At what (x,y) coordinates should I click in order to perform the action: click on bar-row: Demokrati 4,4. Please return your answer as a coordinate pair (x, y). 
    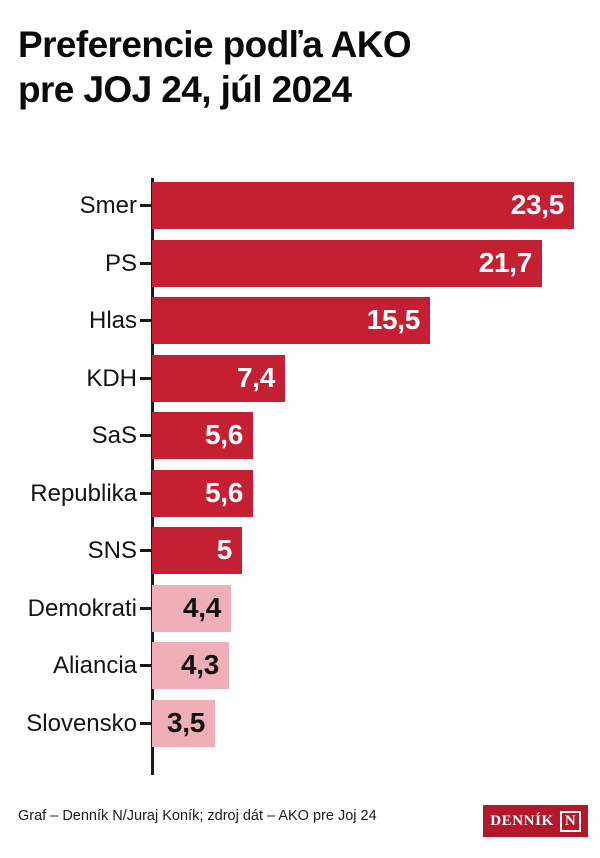
    Looking at the image, I should click on (300, 608).